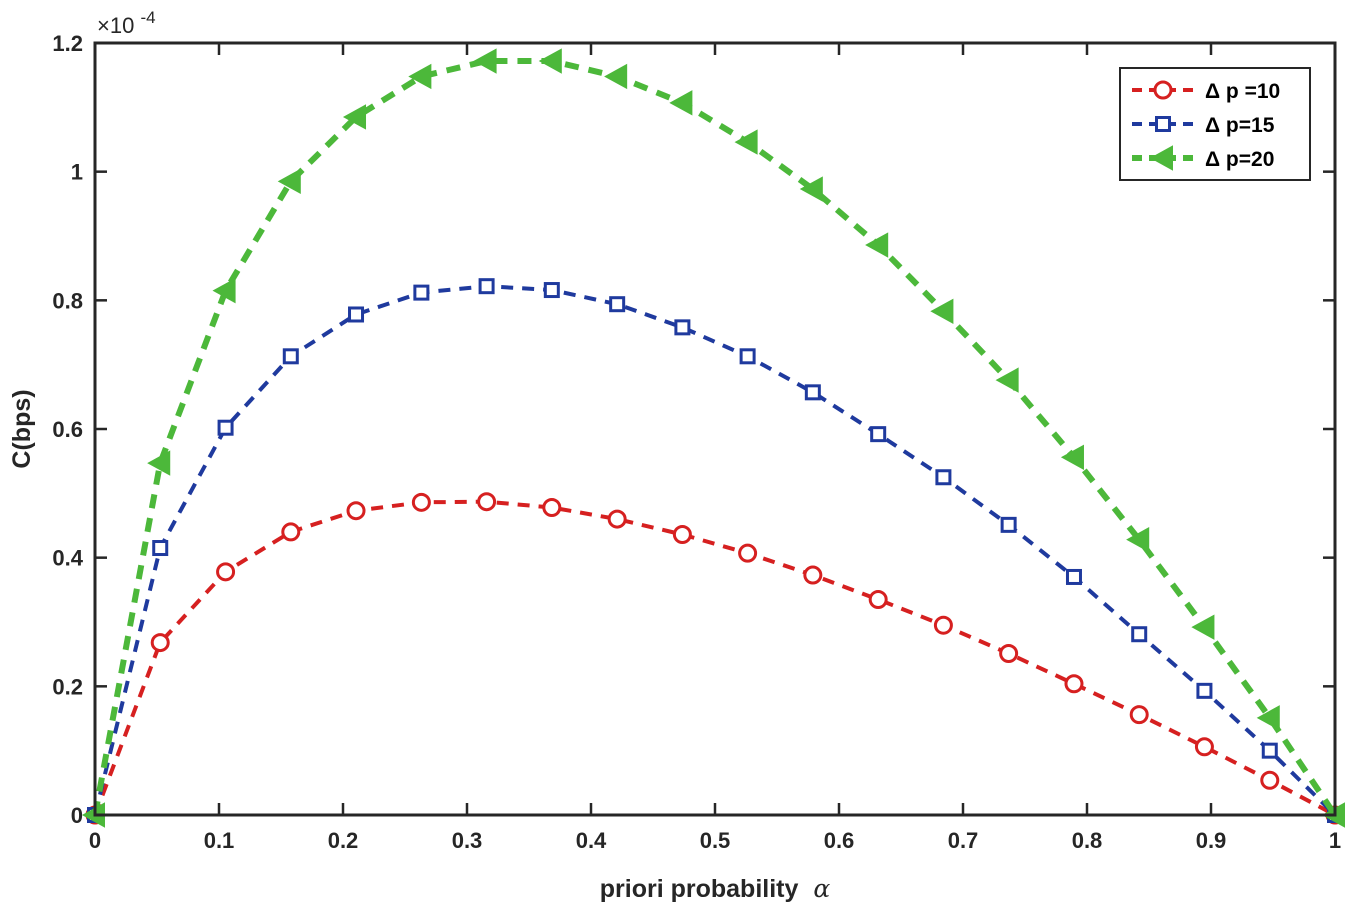 This screenshot has height=909, width=1350. Describe the element at coordinates (67, 43) in the screenshot. I see `y-tick-label: 1.2` at that location.